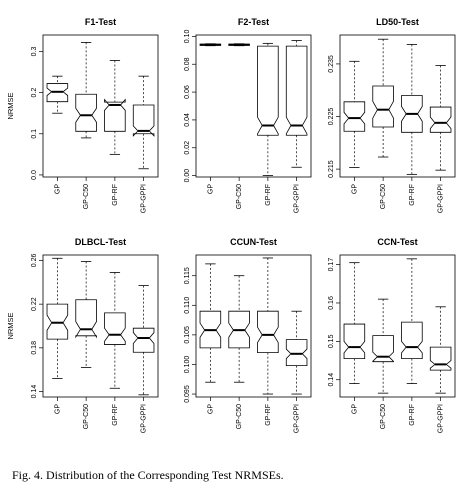 The image size is (458, 496). I want to click on y-tick-label: 0.115, so click(187, 275).